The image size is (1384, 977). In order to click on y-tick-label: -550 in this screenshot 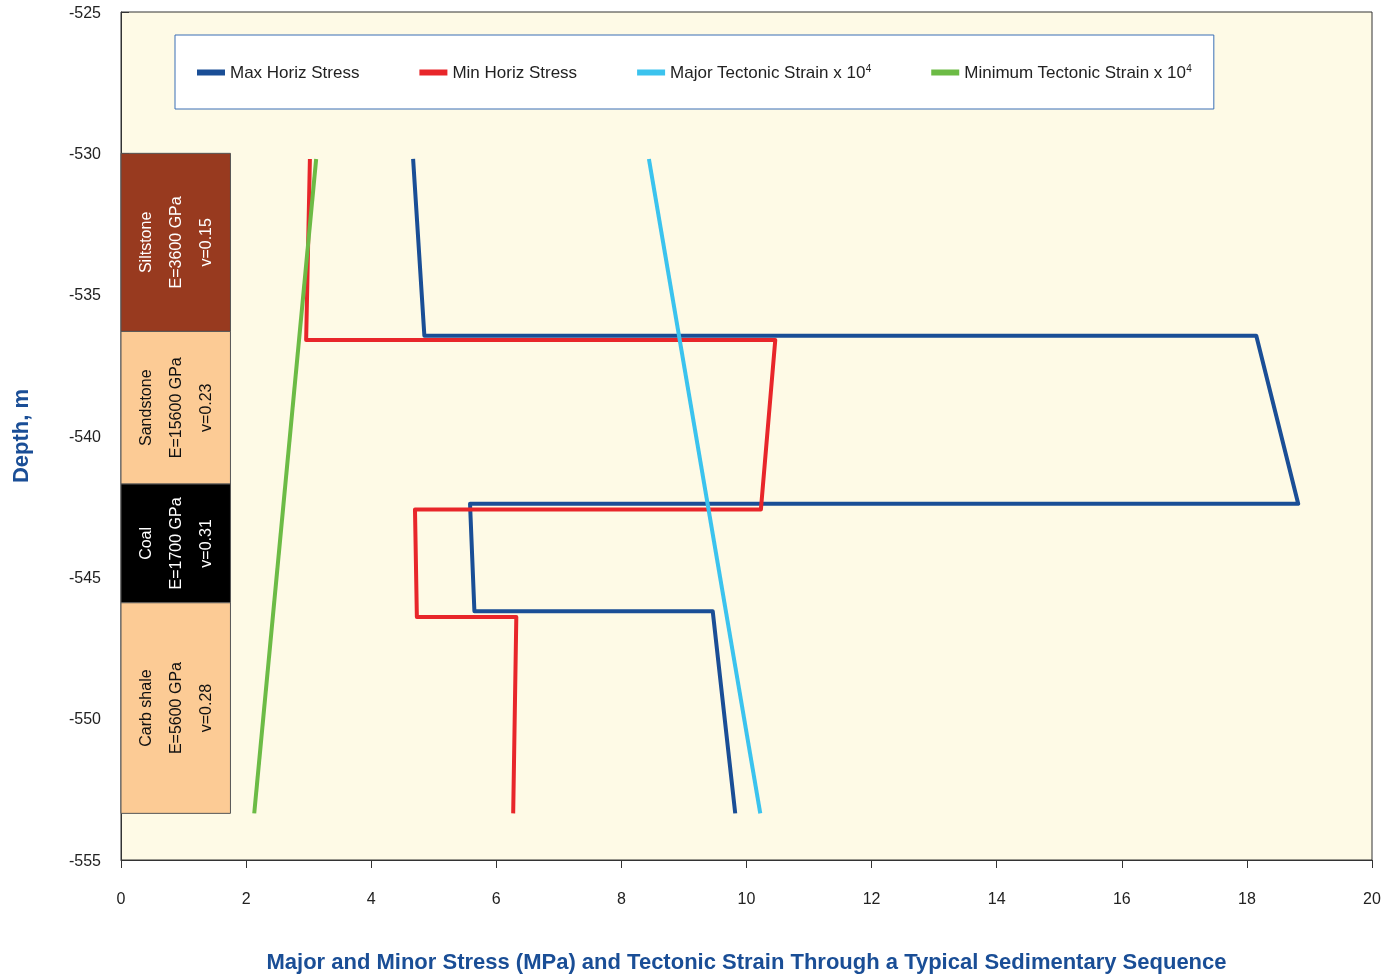, I will do `click(85, 719)`.